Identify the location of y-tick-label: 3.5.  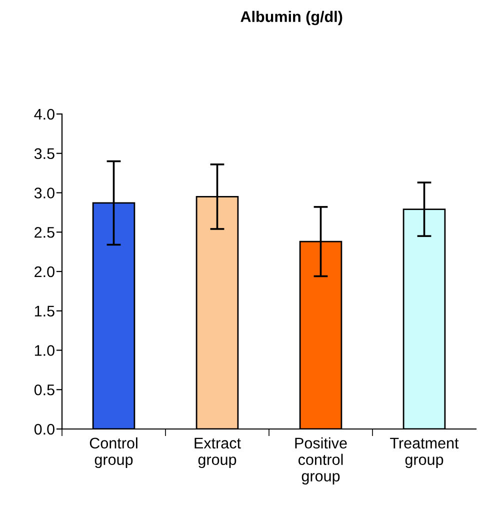
(44, 154).